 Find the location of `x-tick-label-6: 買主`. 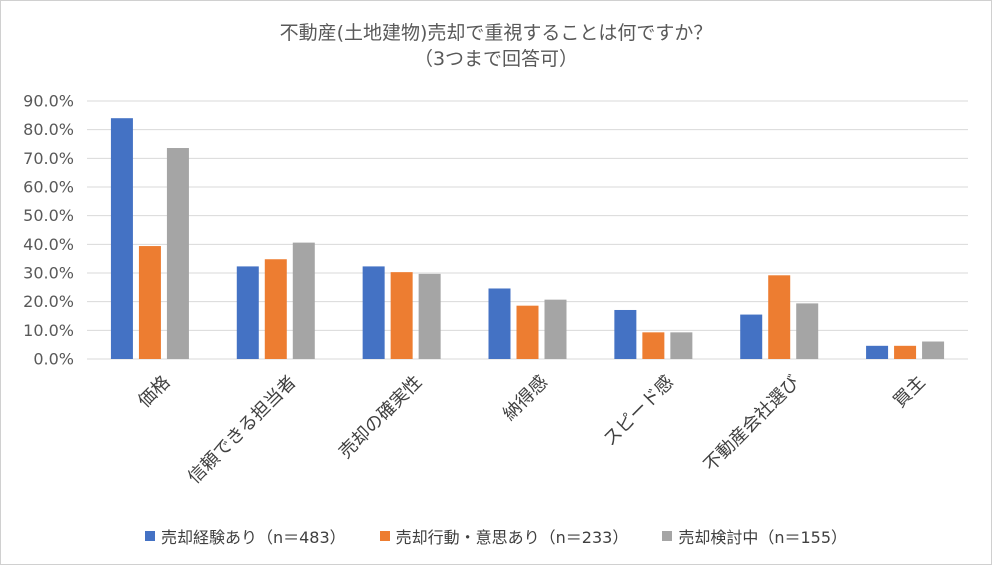

x-tick-label-6: 買主 is located at coordinates (909, 392).